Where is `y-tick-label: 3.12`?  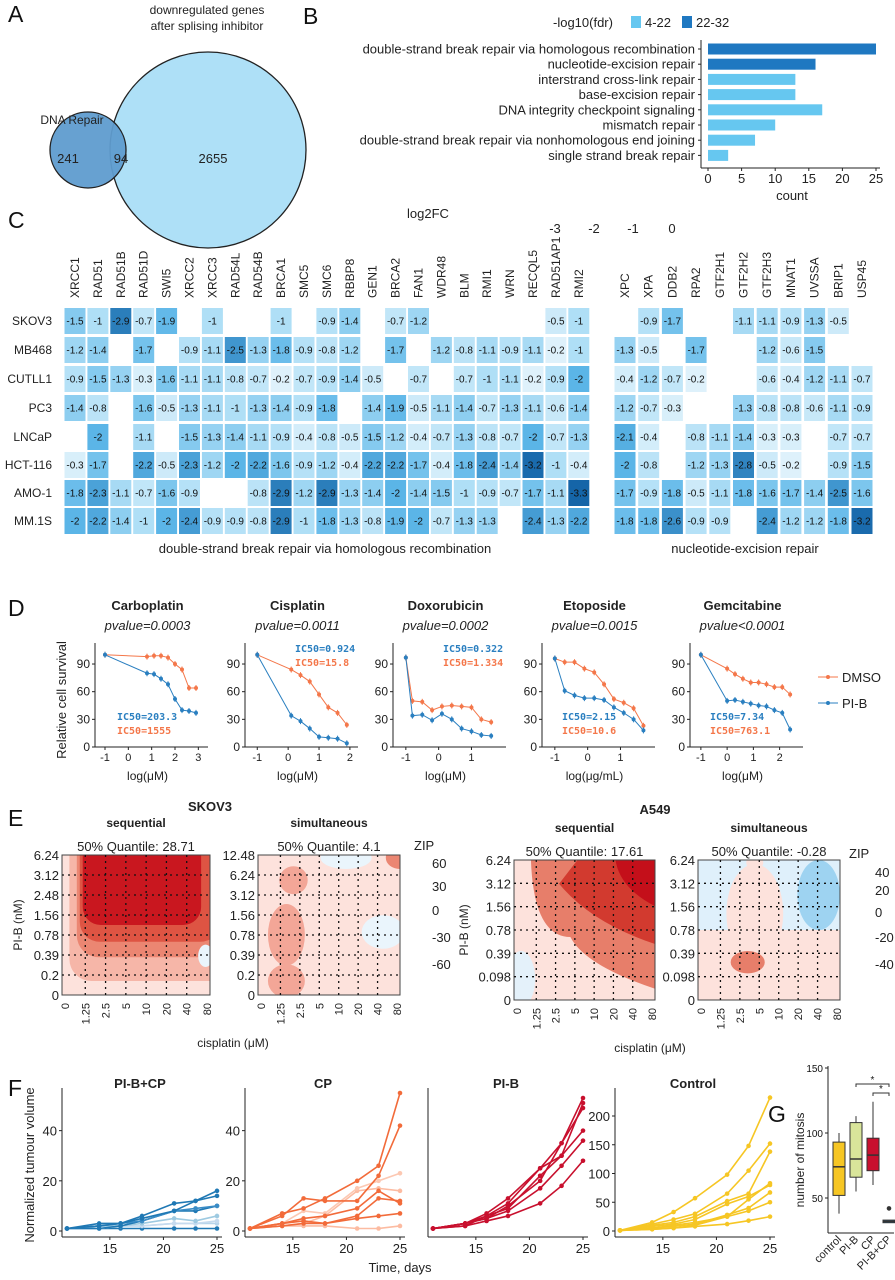
y-tick-label: 3.12 is located at coordinates (682, 883).